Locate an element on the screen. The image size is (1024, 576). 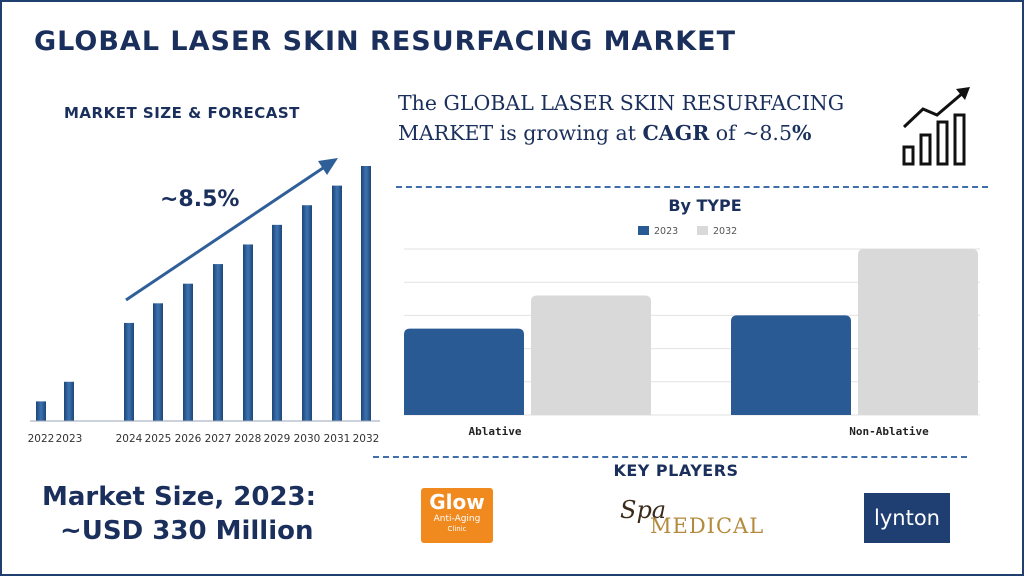
forecast-tick-2026: 2026 is located at coordinates (188, 439).